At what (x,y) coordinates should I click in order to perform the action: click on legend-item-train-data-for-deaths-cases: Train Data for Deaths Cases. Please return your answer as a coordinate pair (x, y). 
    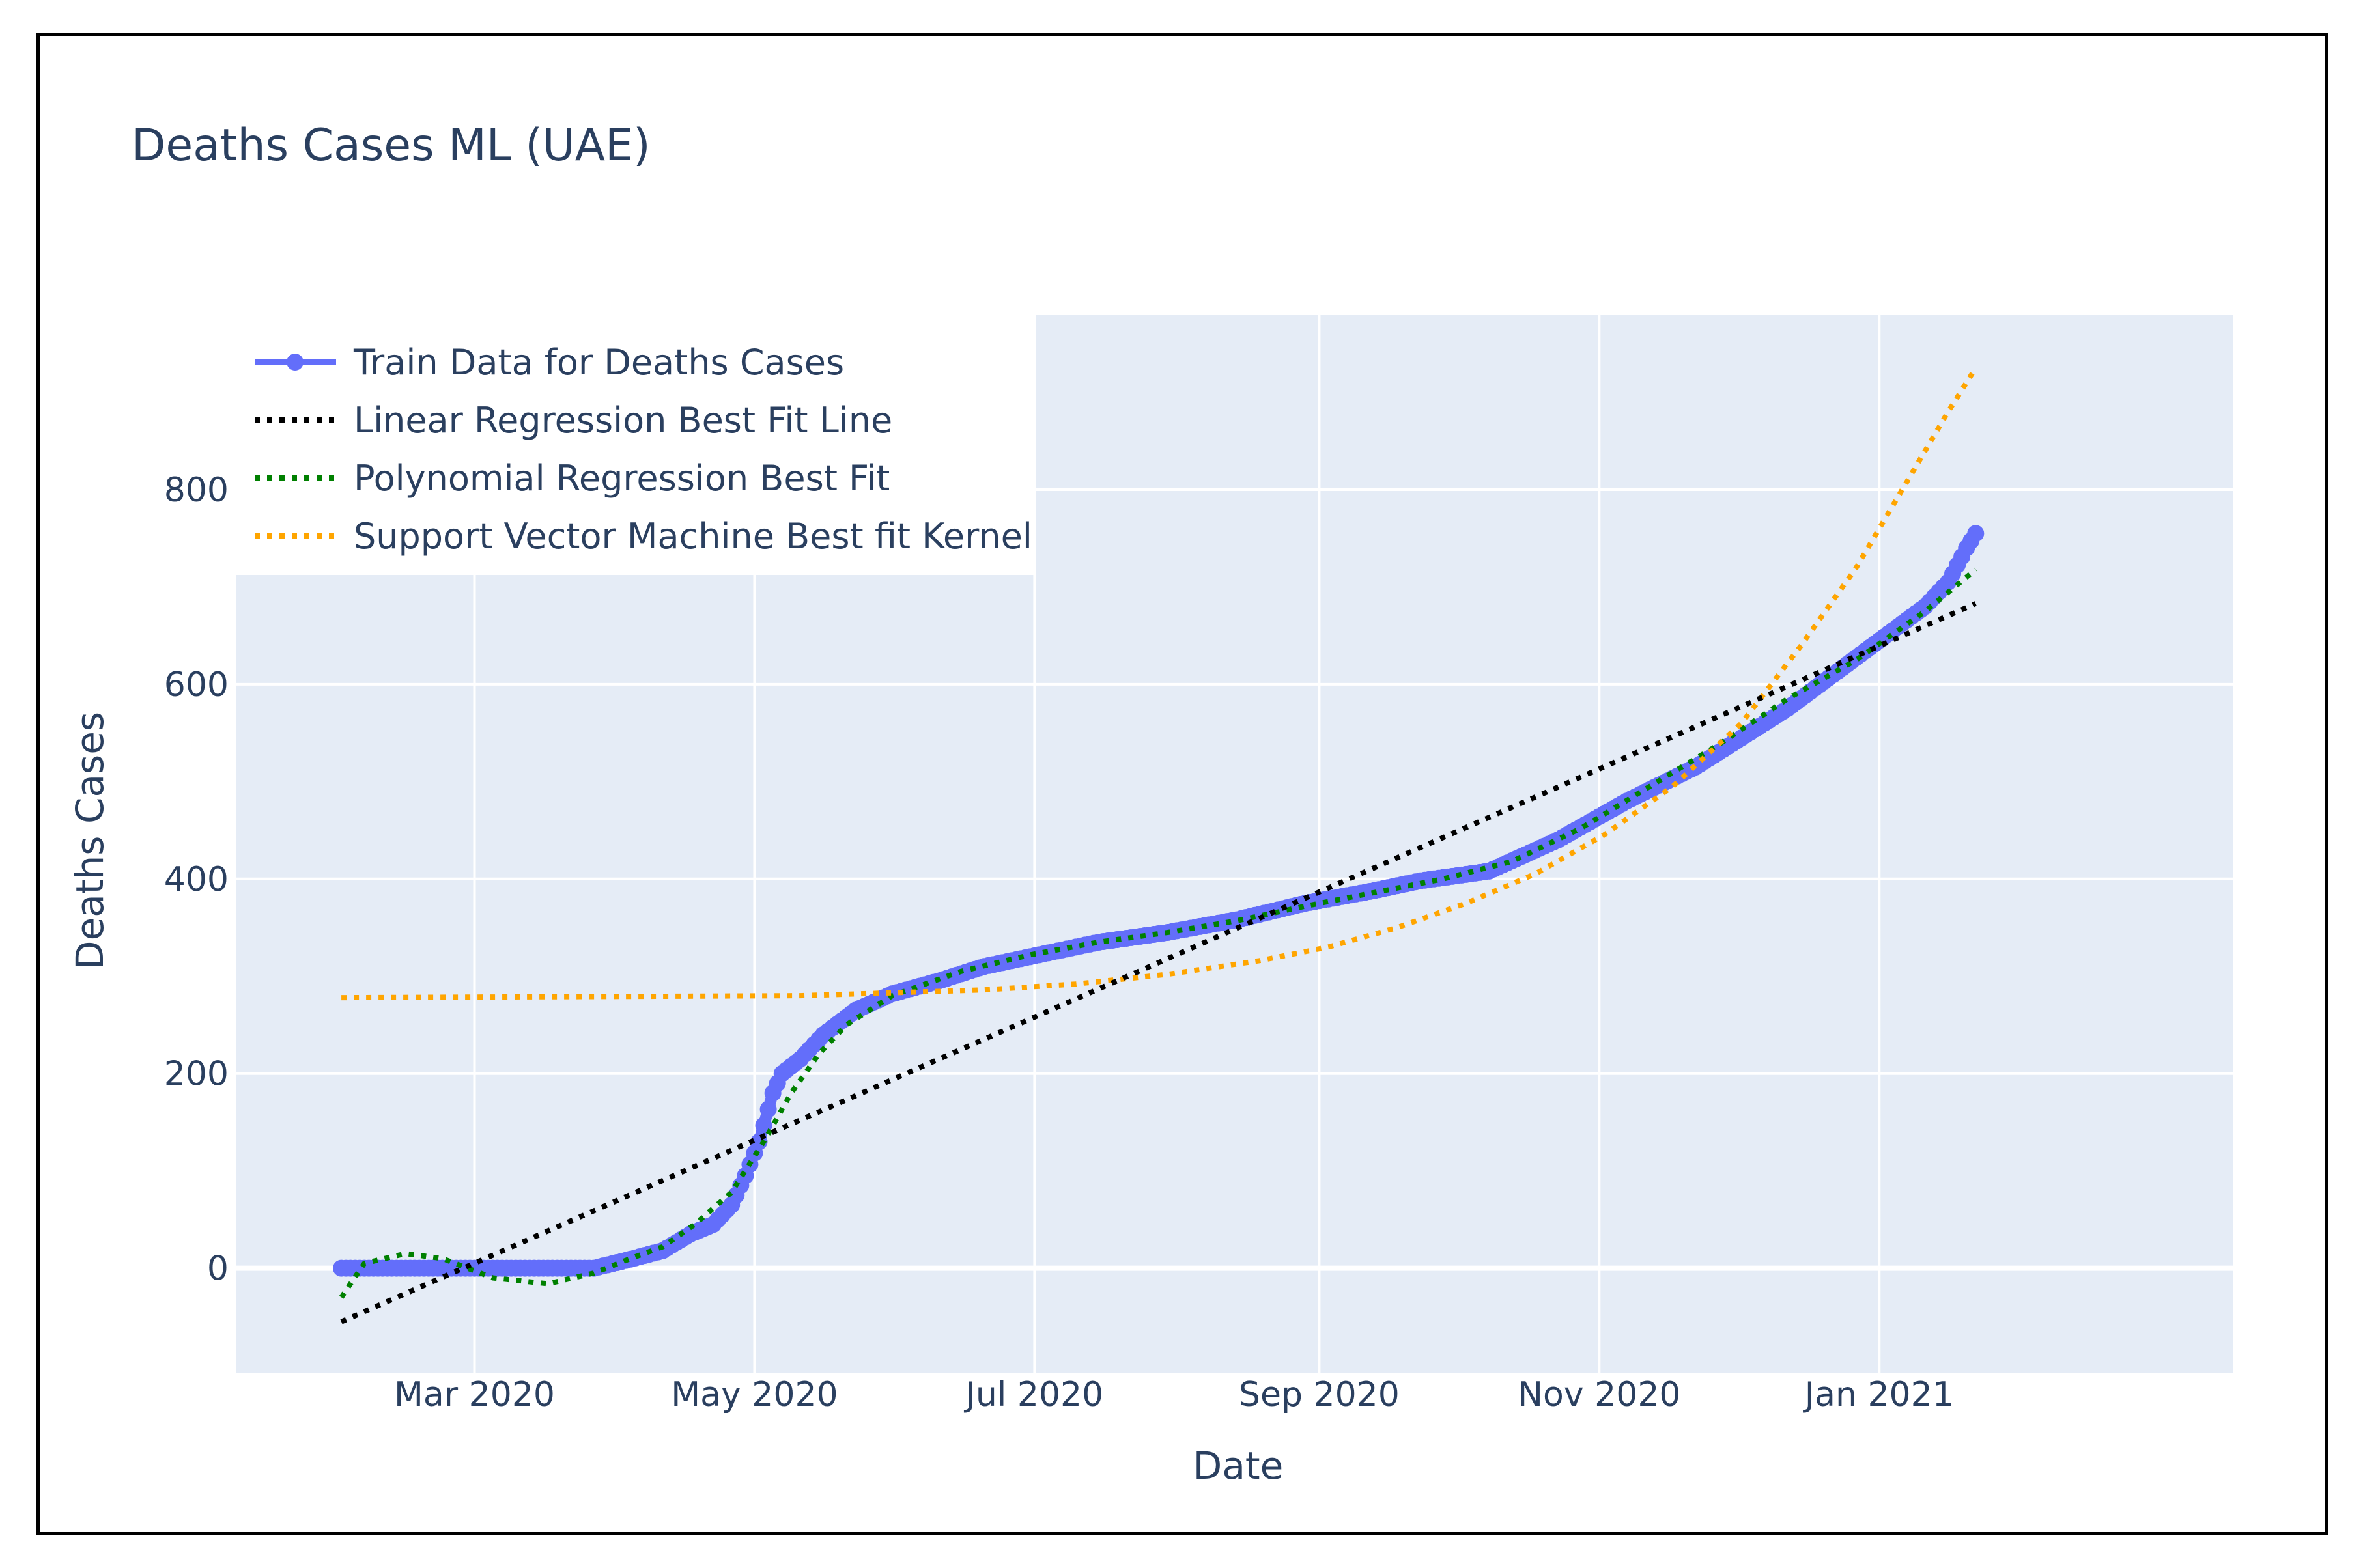
    Looking at the image, I should click on (549, 362).